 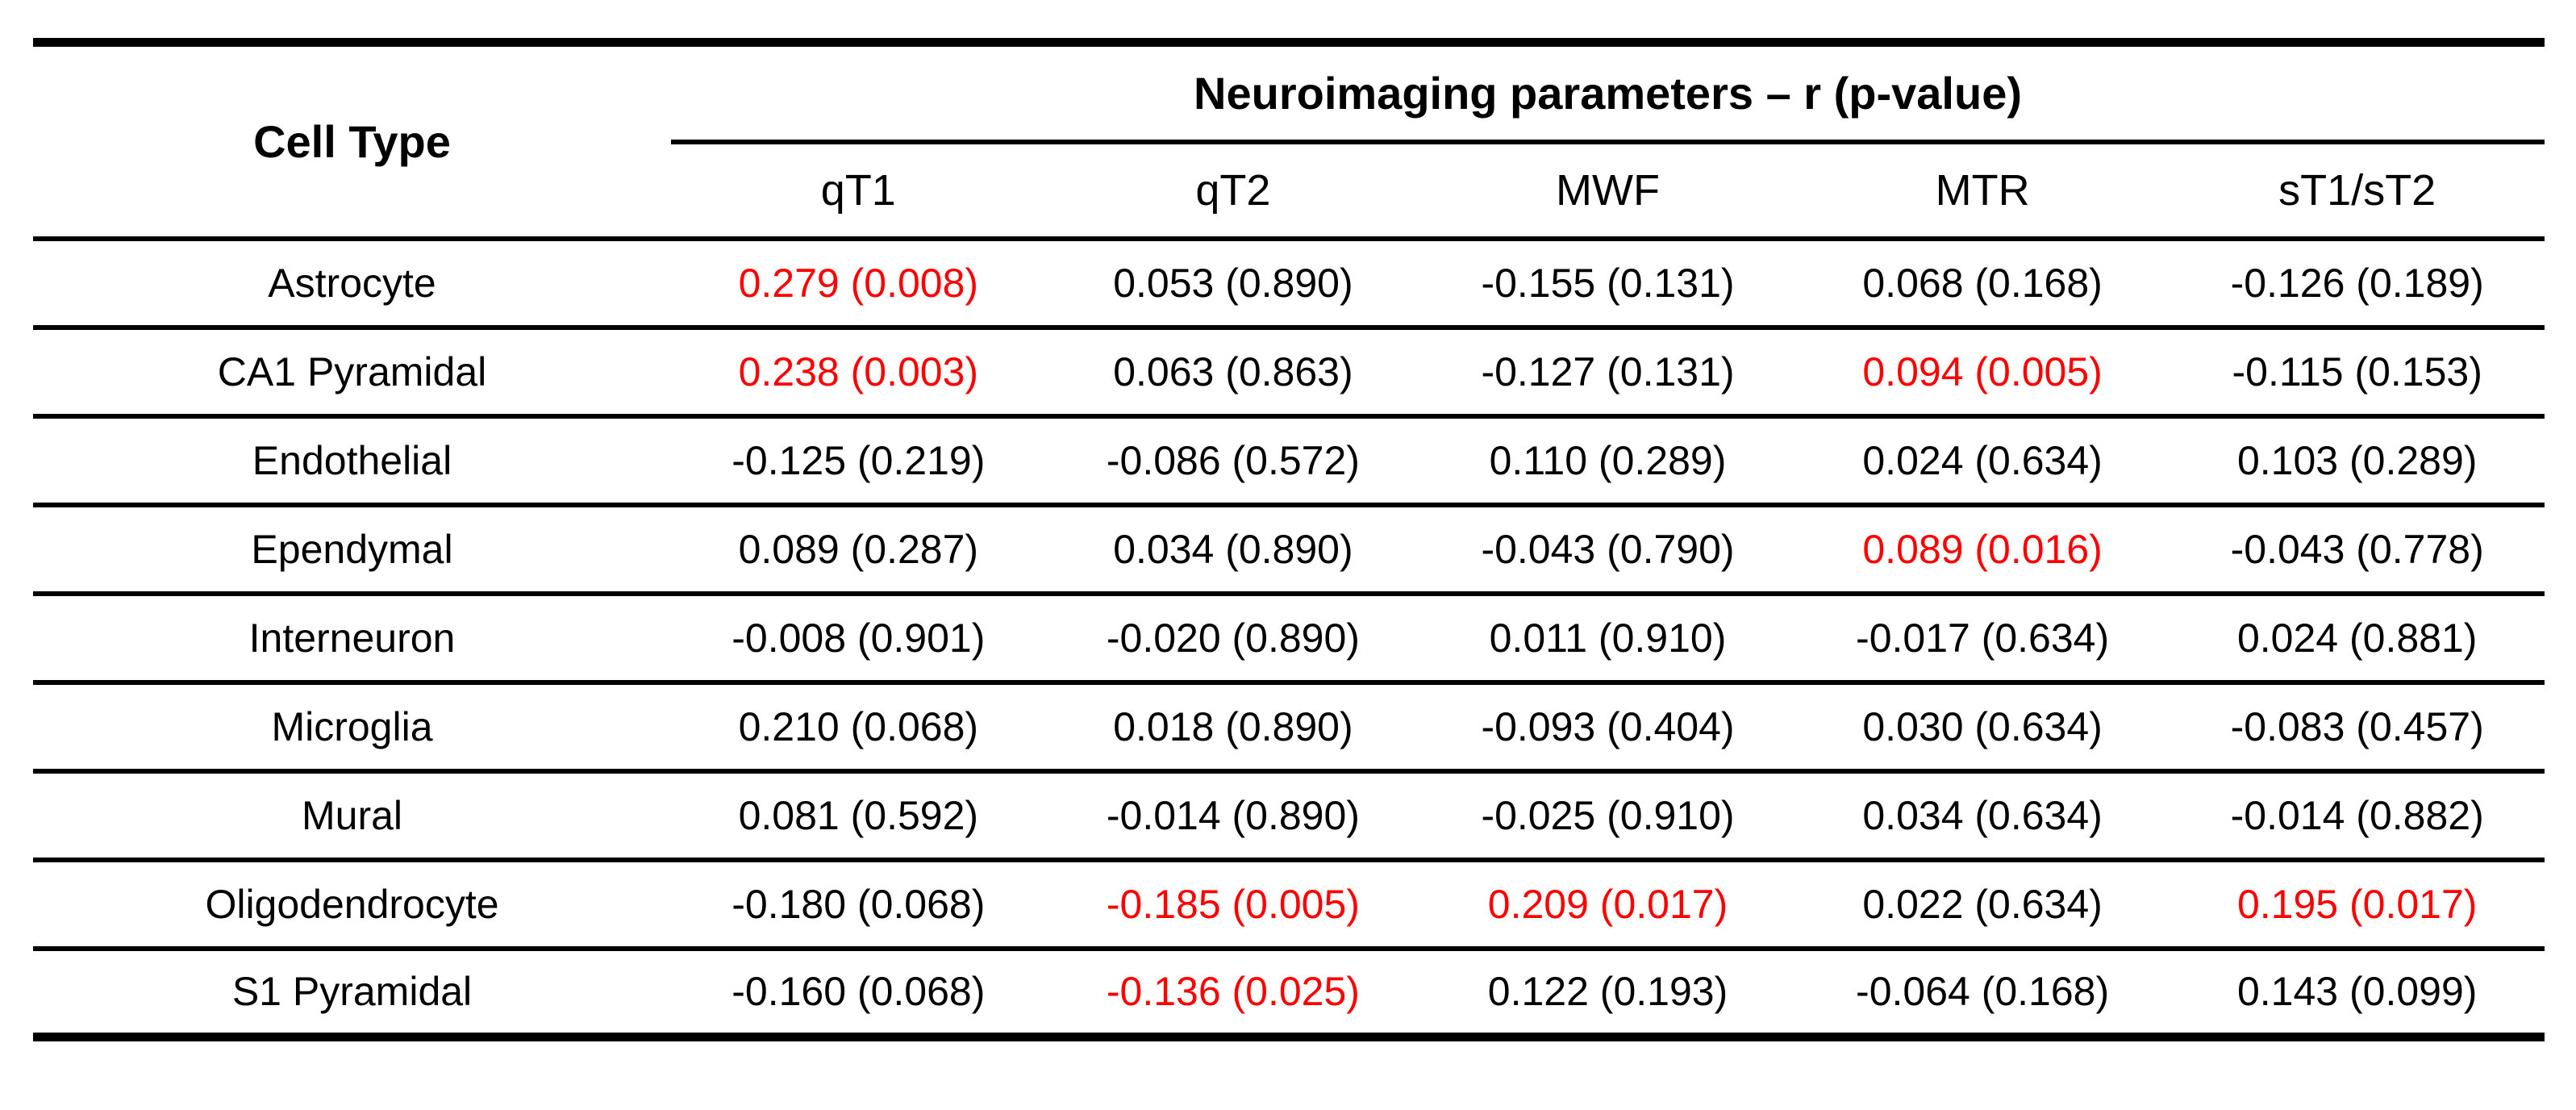 I want to click on value-cell: 0.209 (0.017), so click(x=1607, y=903).